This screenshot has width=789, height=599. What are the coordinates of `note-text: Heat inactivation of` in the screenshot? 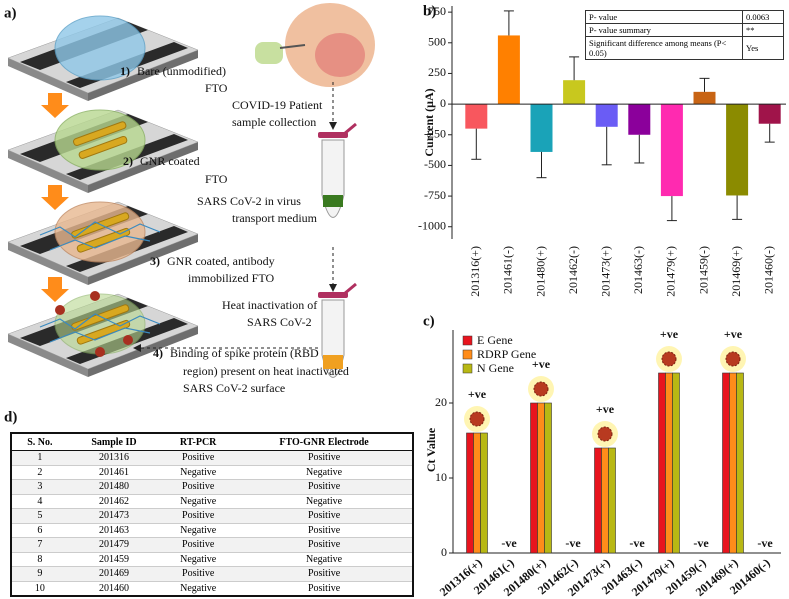 It's located at (269, 305).